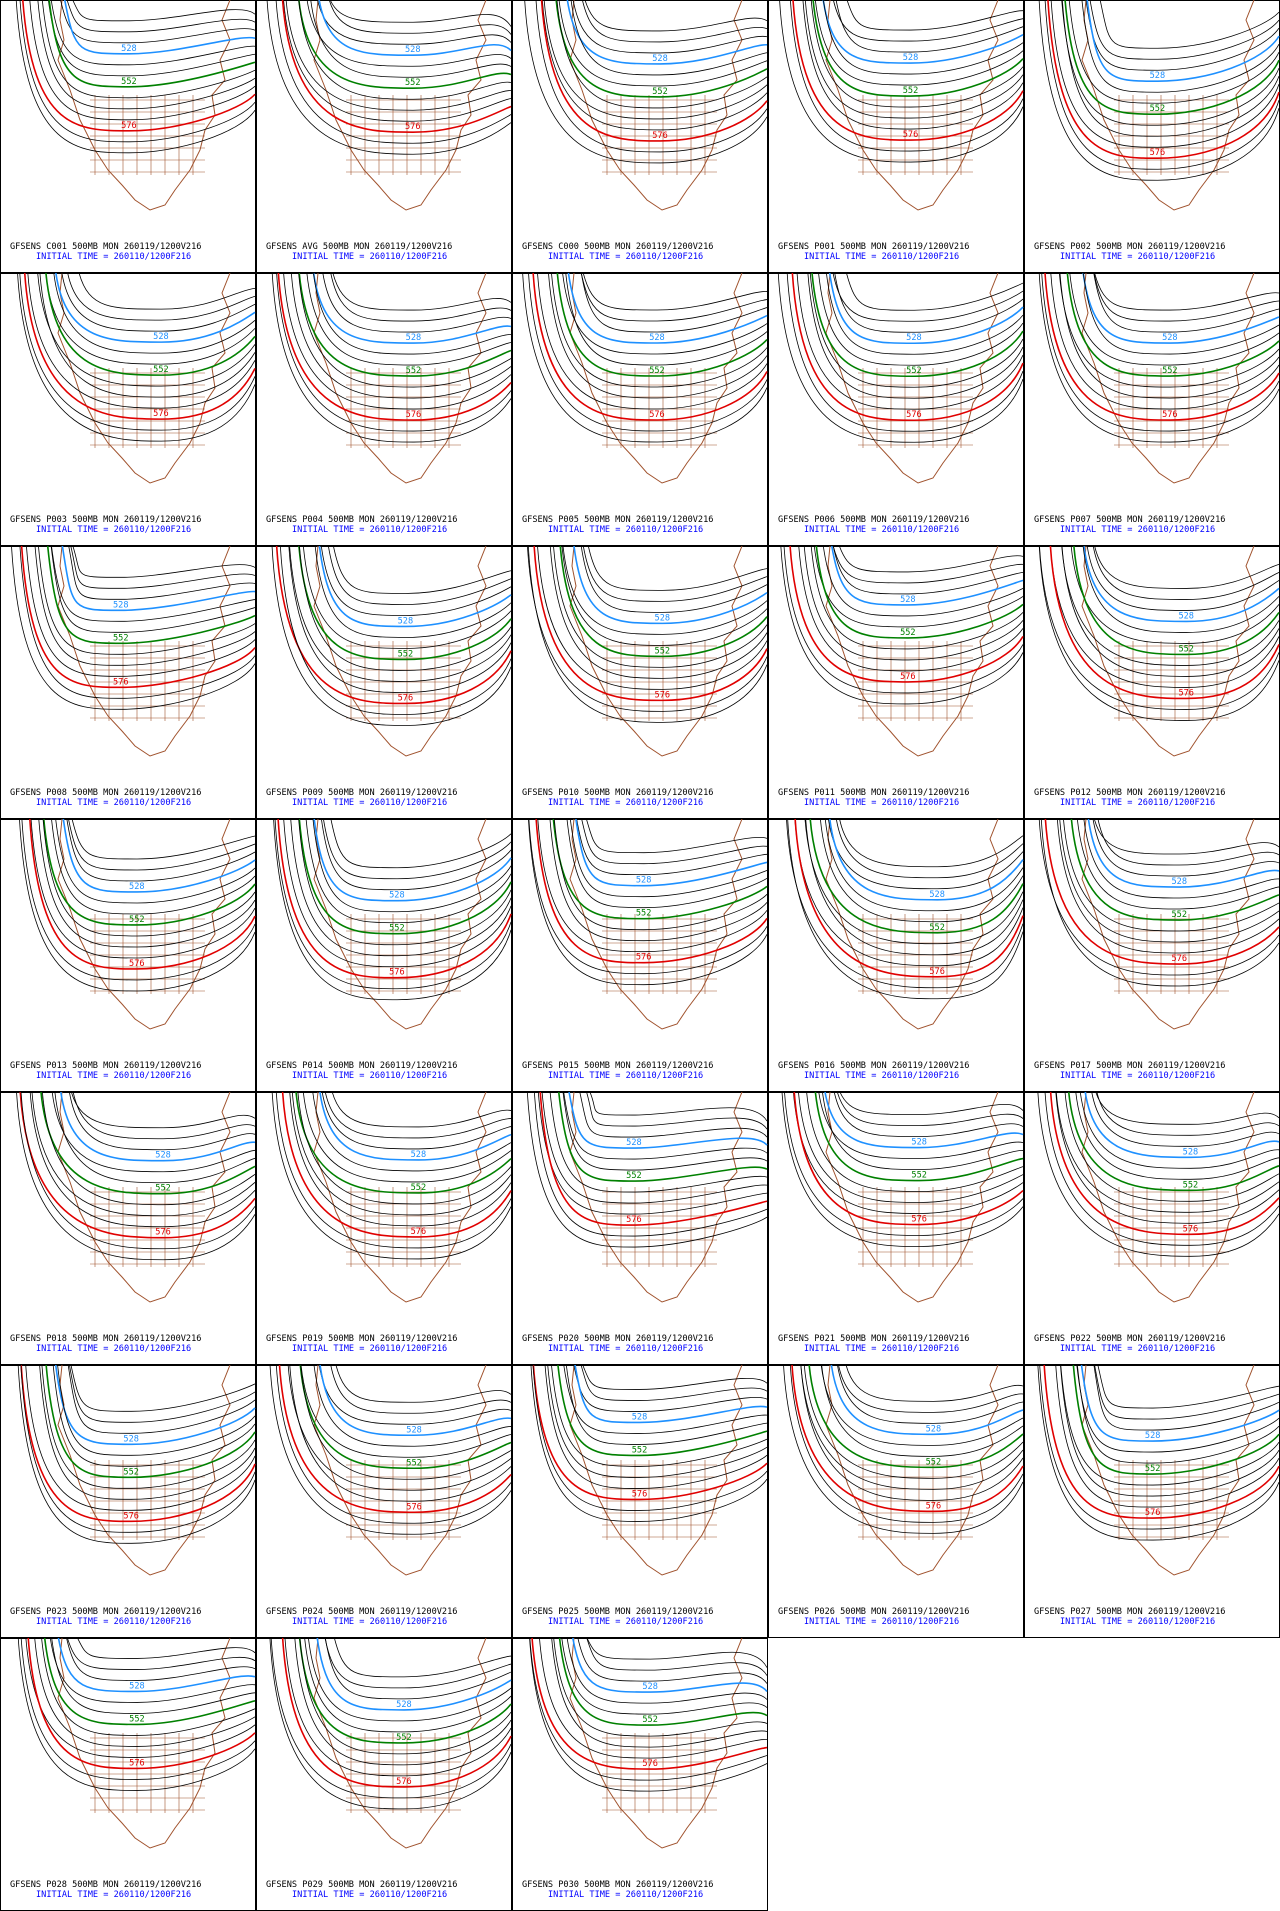  What do you see at coordinates (873, 1066) in the screenshot?
I see `panel-title: GFSENS P016 500MB MON 260119/1200V216` at bounding box center [873, 1066].